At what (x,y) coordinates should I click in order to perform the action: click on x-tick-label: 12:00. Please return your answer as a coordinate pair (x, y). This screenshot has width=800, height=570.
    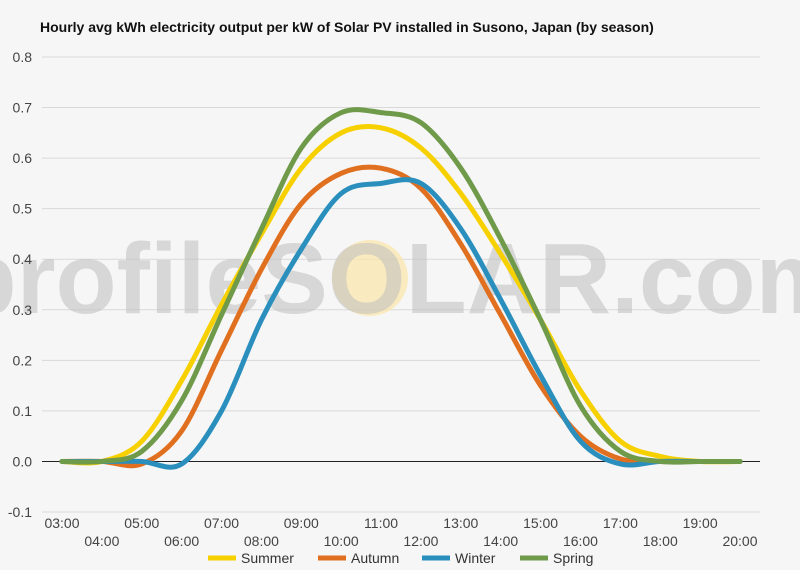
    Looking at the image, I should click on (420, 541).